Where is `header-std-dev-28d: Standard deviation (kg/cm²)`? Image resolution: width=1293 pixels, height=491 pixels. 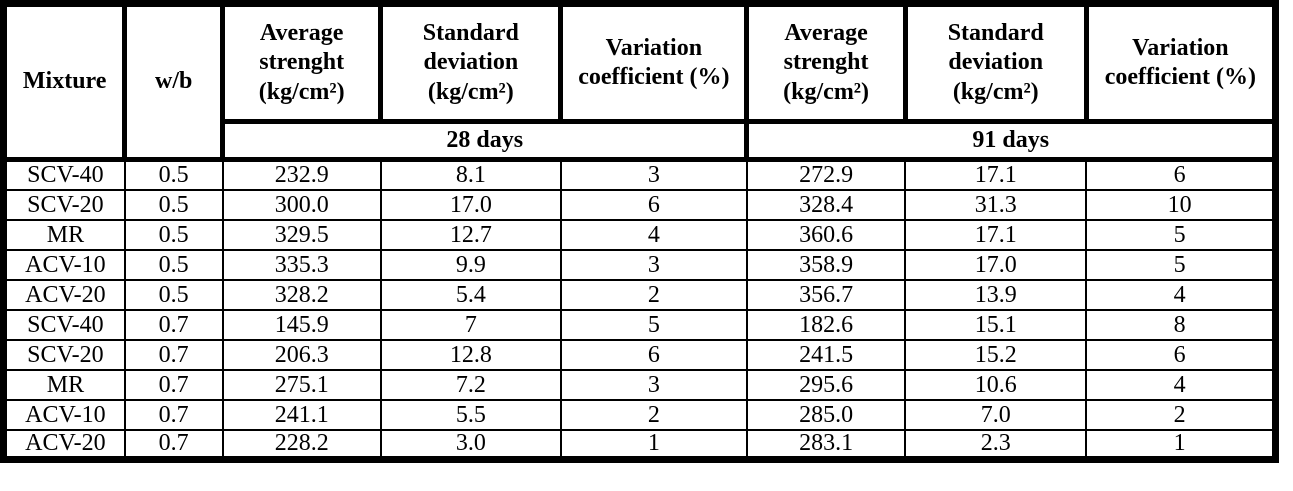 header-std-dev-28d: Standard deviation (kg/cm²) is located at coordinates (471, 62).